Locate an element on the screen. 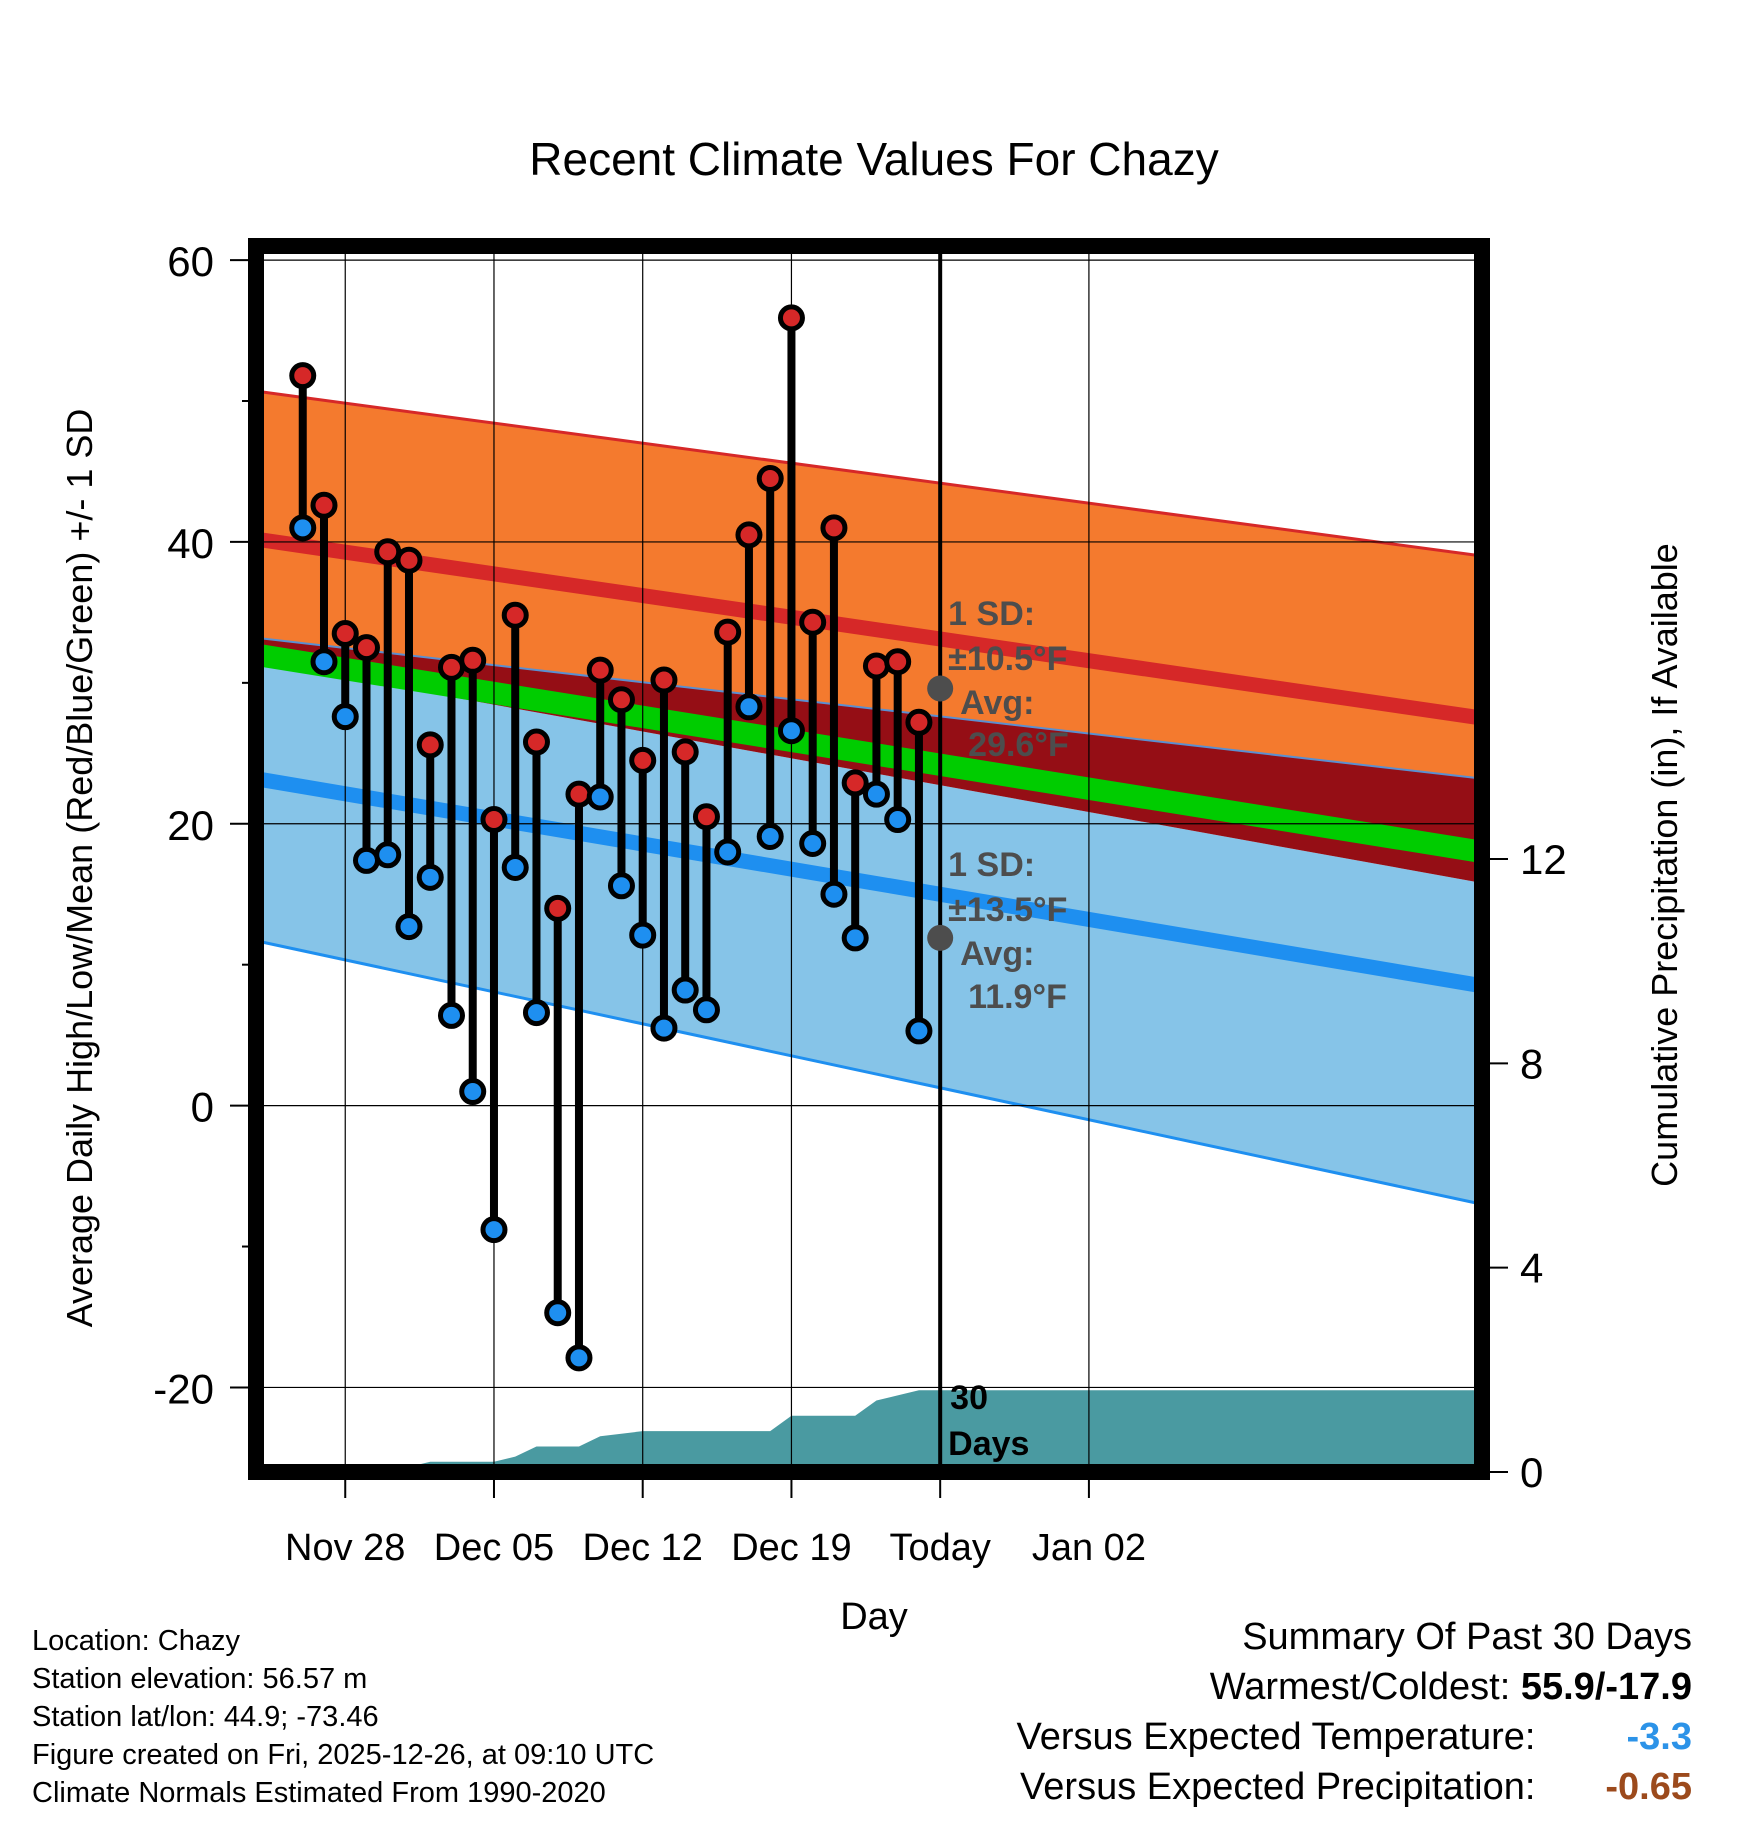  precip-row: Versus Expected Precipitation: -0.65 is located at coordinates (1354, 1787).